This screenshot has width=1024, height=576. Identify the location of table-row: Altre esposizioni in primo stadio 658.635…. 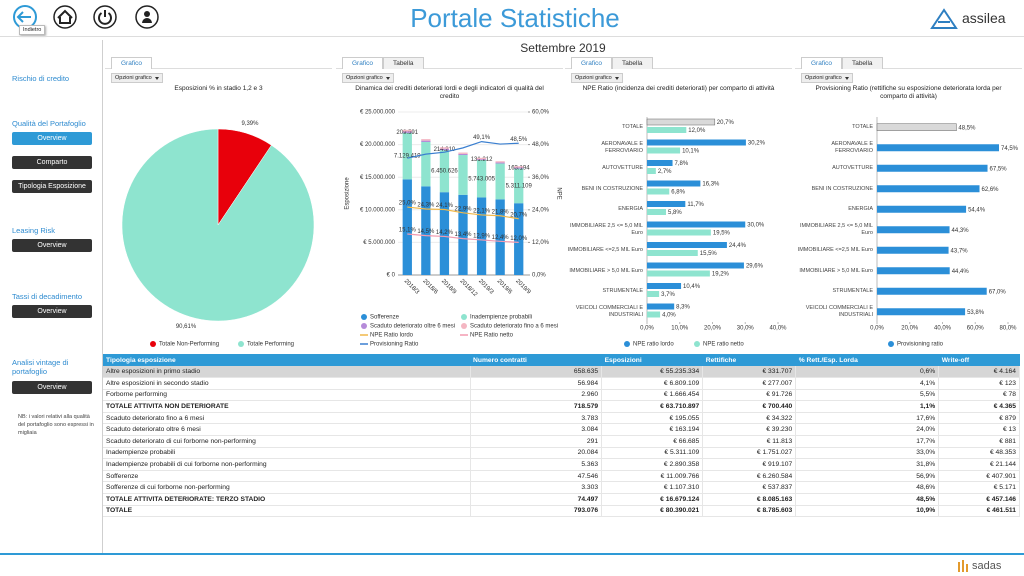
(561, 372).